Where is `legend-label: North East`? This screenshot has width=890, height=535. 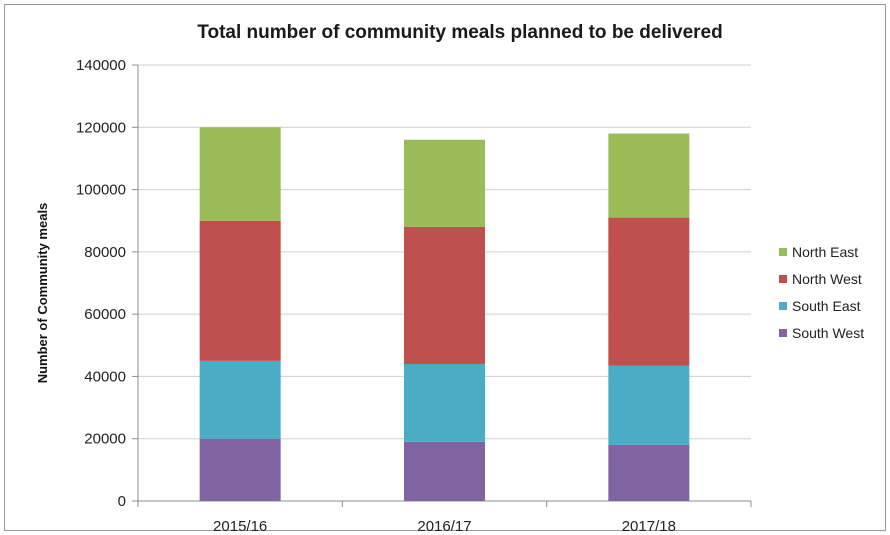 legend-label: North East is located at coordinates (825, 252).